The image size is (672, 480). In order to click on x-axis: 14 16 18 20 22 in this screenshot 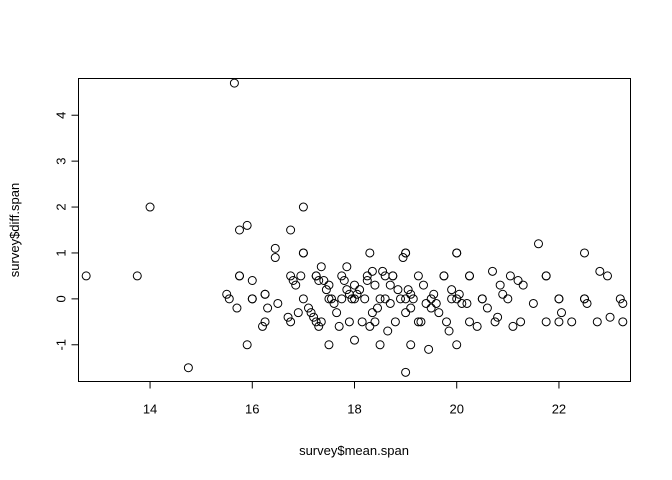, I will do `click(354, 399)`.